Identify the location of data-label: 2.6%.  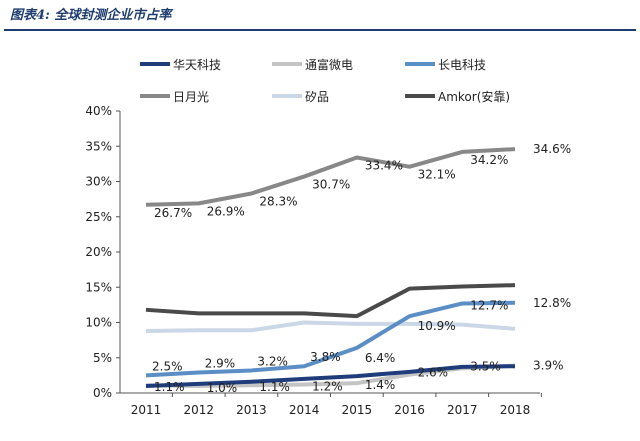
(433, 373).